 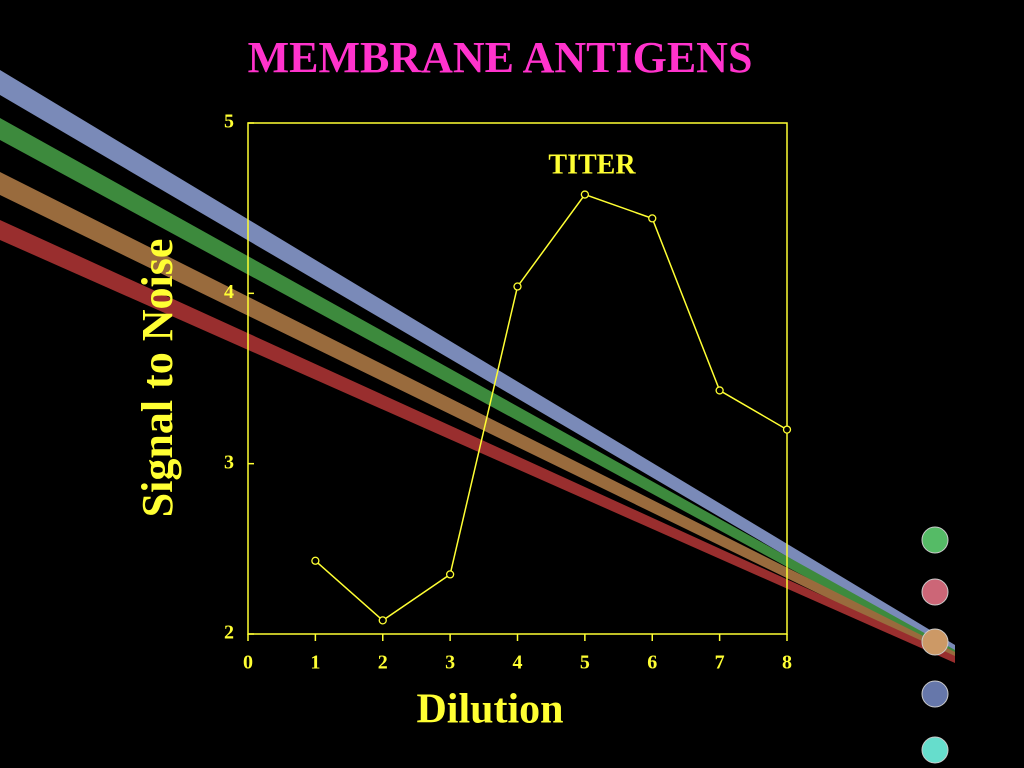 What do you see at coordinates (935, 592) in the screenshot?
I see `button-red` at bounding box center [935, 592].